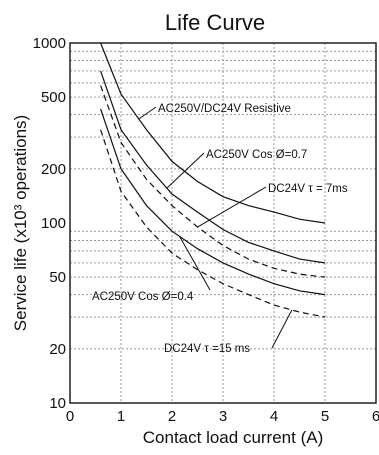 This screenshot has height=455, width=379. What do you see at coordinates (224, 109) in the screenshot?
I see `annotation-label: AC250V/DC24V Resistive` at bounding box center [224, 109].